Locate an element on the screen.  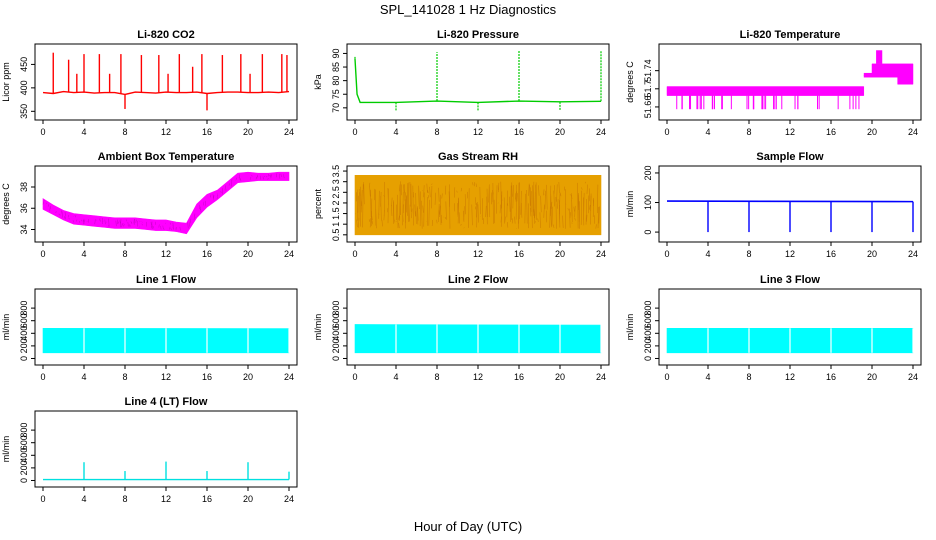
y-tick-label: 80 is located at coordinates (336, 81).